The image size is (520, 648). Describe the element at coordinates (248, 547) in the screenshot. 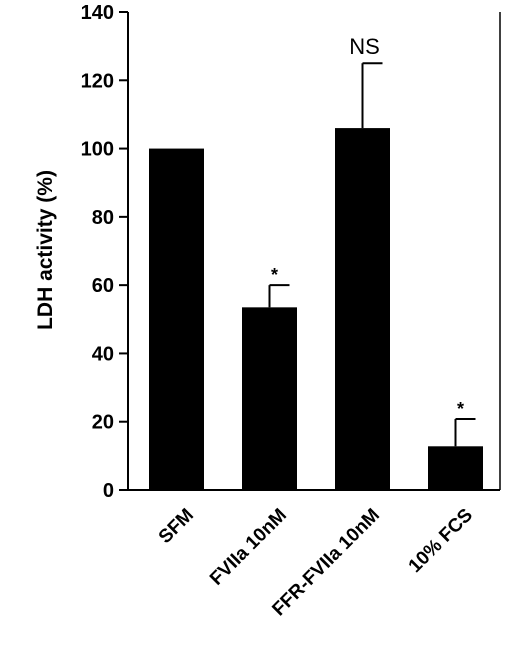

I see `x-category-label: FVIIa 10nM` at that location.